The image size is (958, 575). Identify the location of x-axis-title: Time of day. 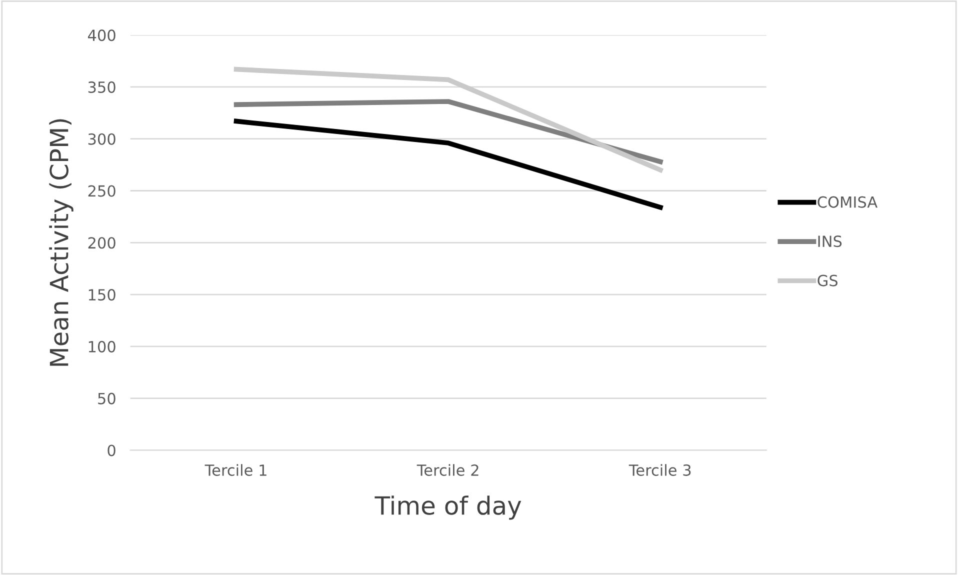
(448, 508).